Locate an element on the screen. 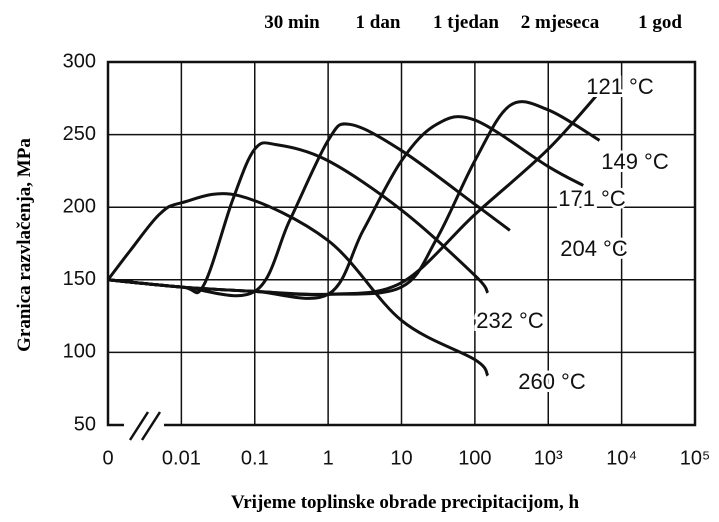 The image size is (719, 522). y-tick-label: 200 is located at coordinates (79, 206).